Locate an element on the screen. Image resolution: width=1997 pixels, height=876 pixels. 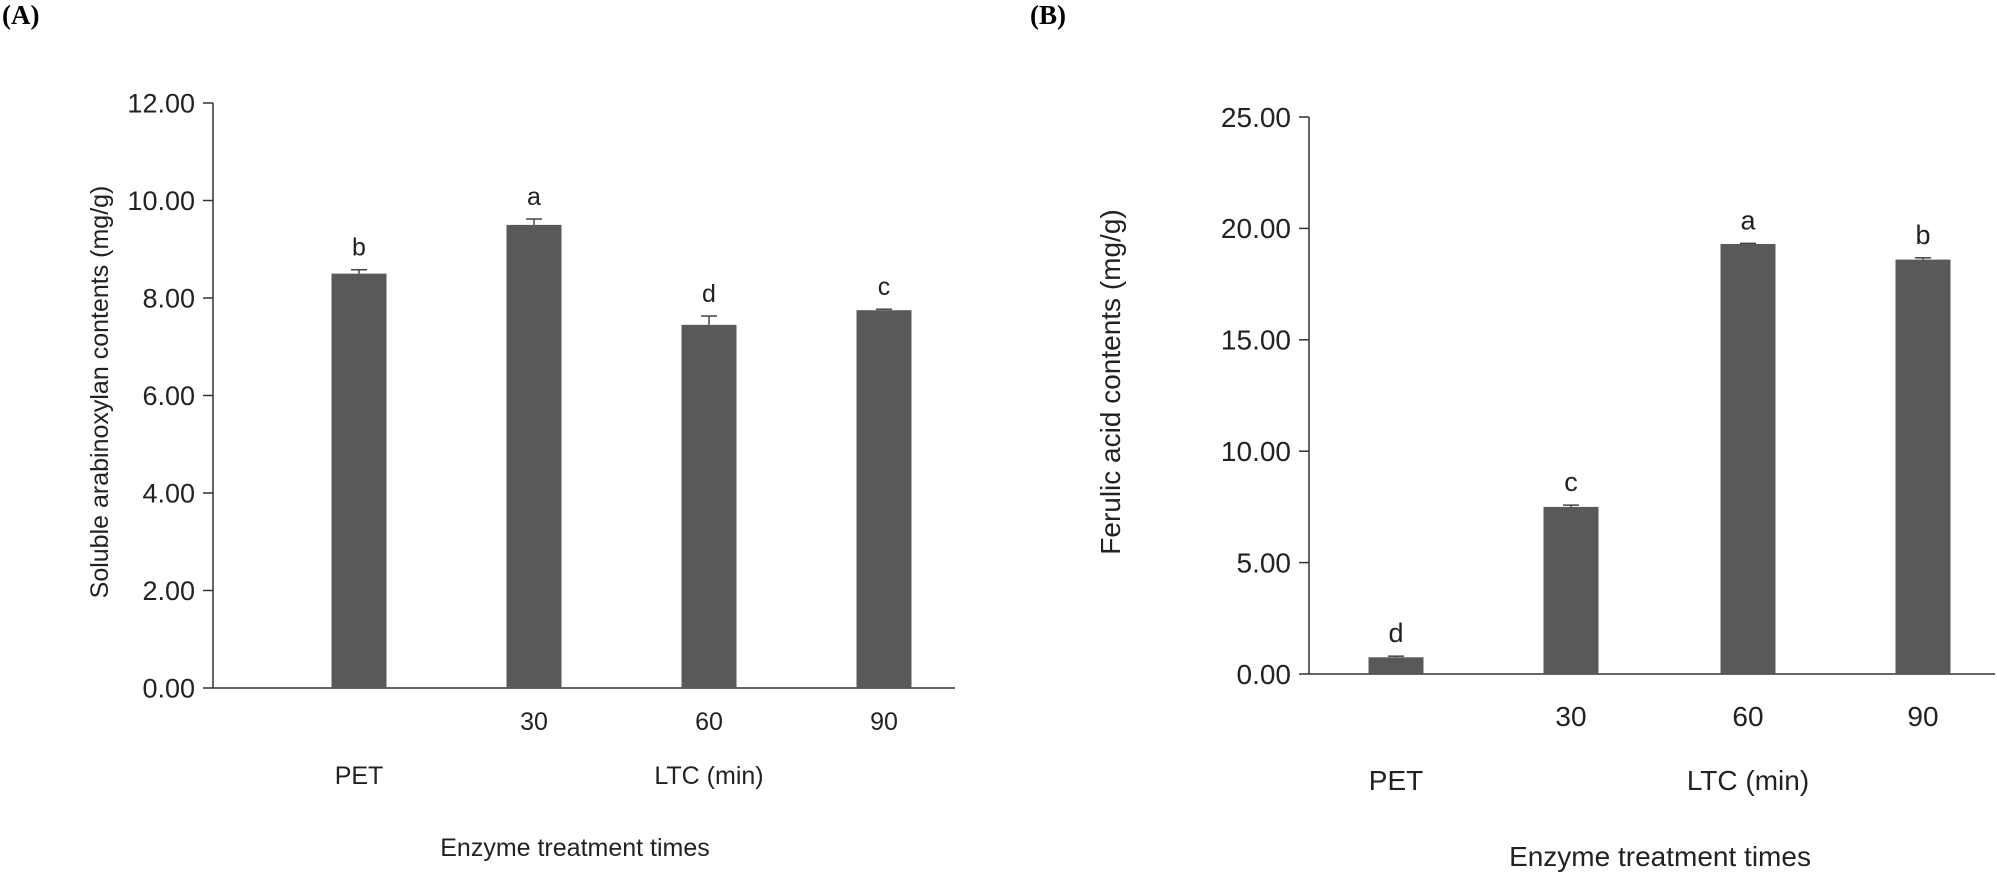
chart2-significance-letter: b is located at coordinates (1922, 235).